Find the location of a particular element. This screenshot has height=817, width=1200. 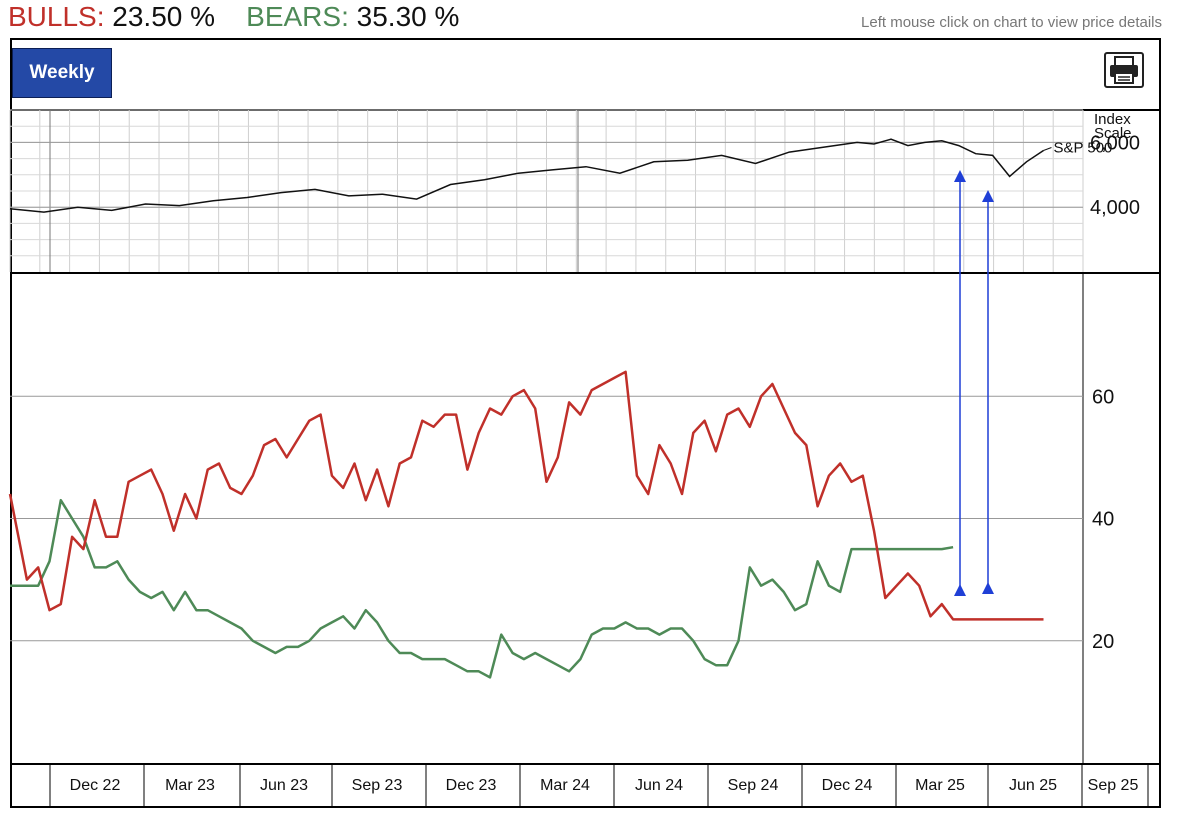

printer-icon is located at coordinates (1124, 70).